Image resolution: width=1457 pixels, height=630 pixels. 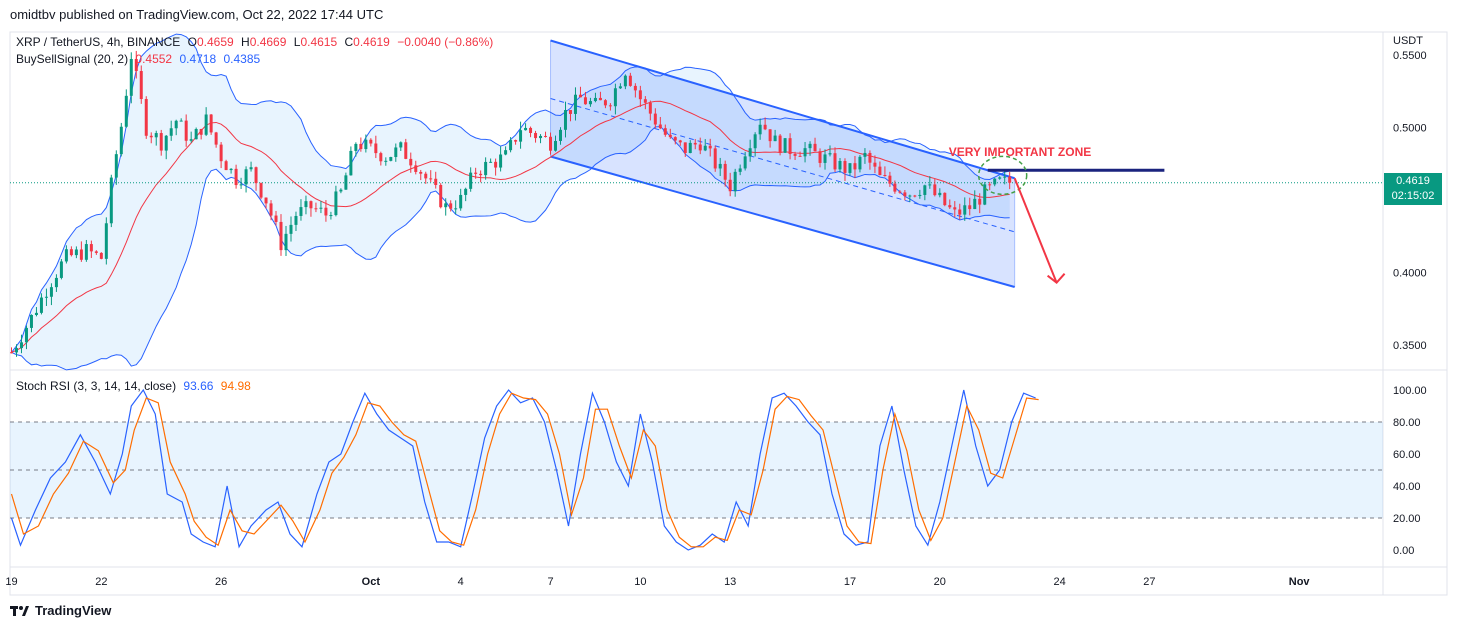 I want to click on price-tick-label: 0.5000, so click(x=1410, y=129).